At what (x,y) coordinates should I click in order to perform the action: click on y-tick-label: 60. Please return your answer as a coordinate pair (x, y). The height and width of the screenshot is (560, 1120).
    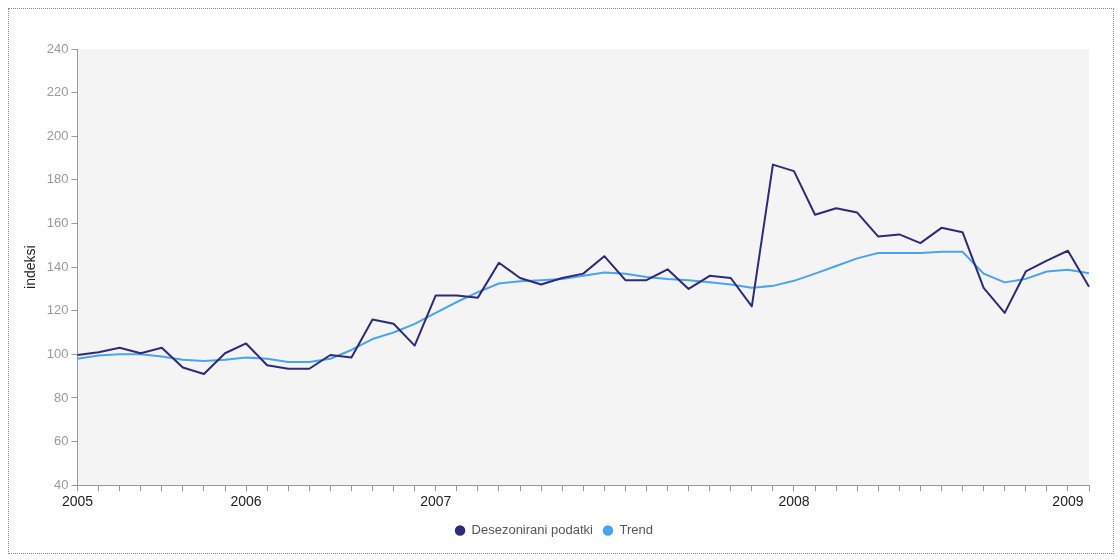
    Looking at the image, I should click on (61, 441).